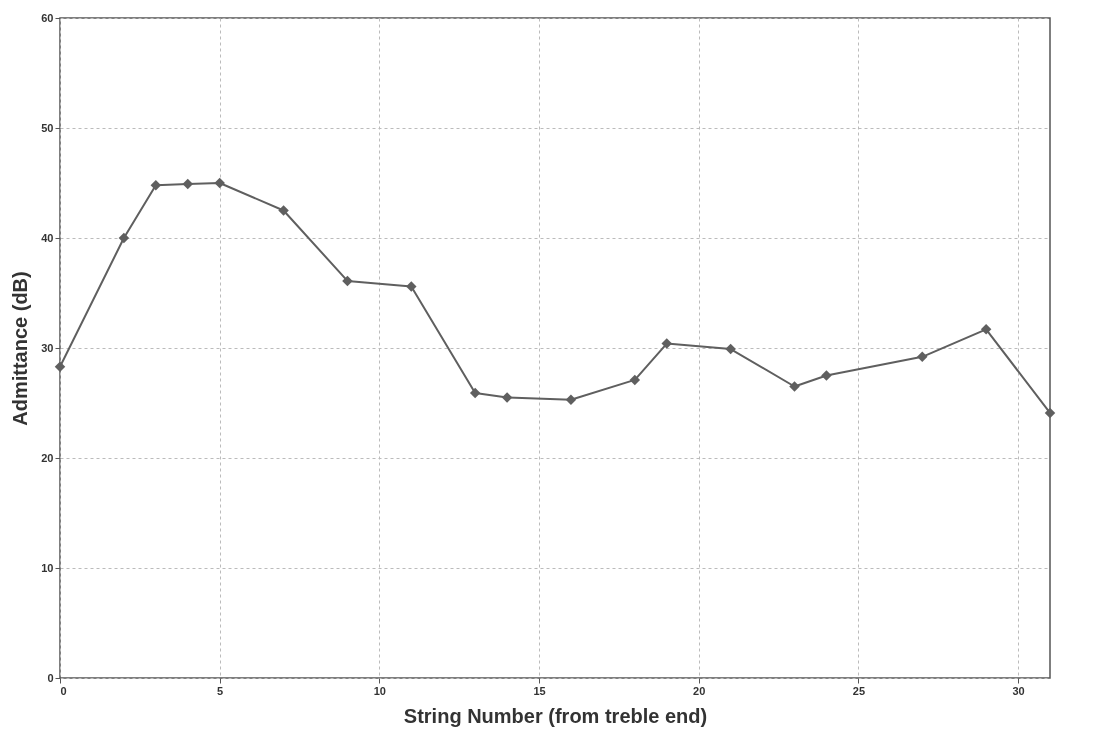 This screenshot has height=748, width=1095. What do you see at coordinates (220, 690) in the screenshot?
I see `x-tick-label: 5` at bounding box center [220, 690].